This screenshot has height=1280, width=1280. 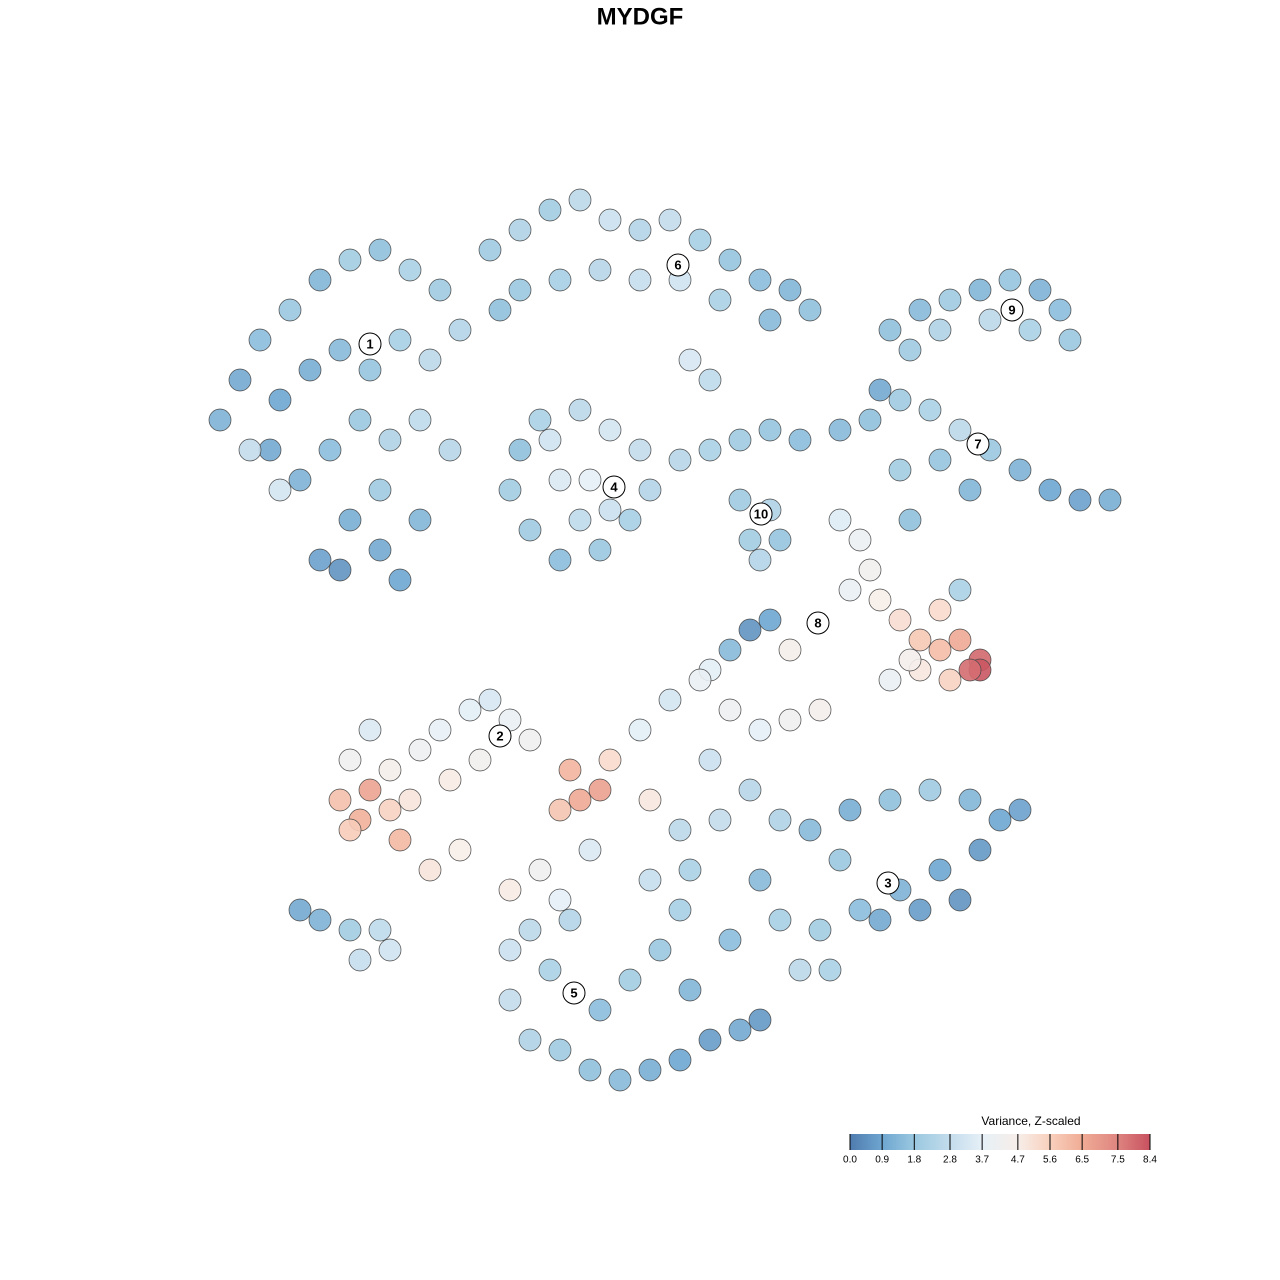 What do you see at coordinates (677, 264) in the screenshot?
I see `cluster-label: 6` at bounding box center [677, 264].